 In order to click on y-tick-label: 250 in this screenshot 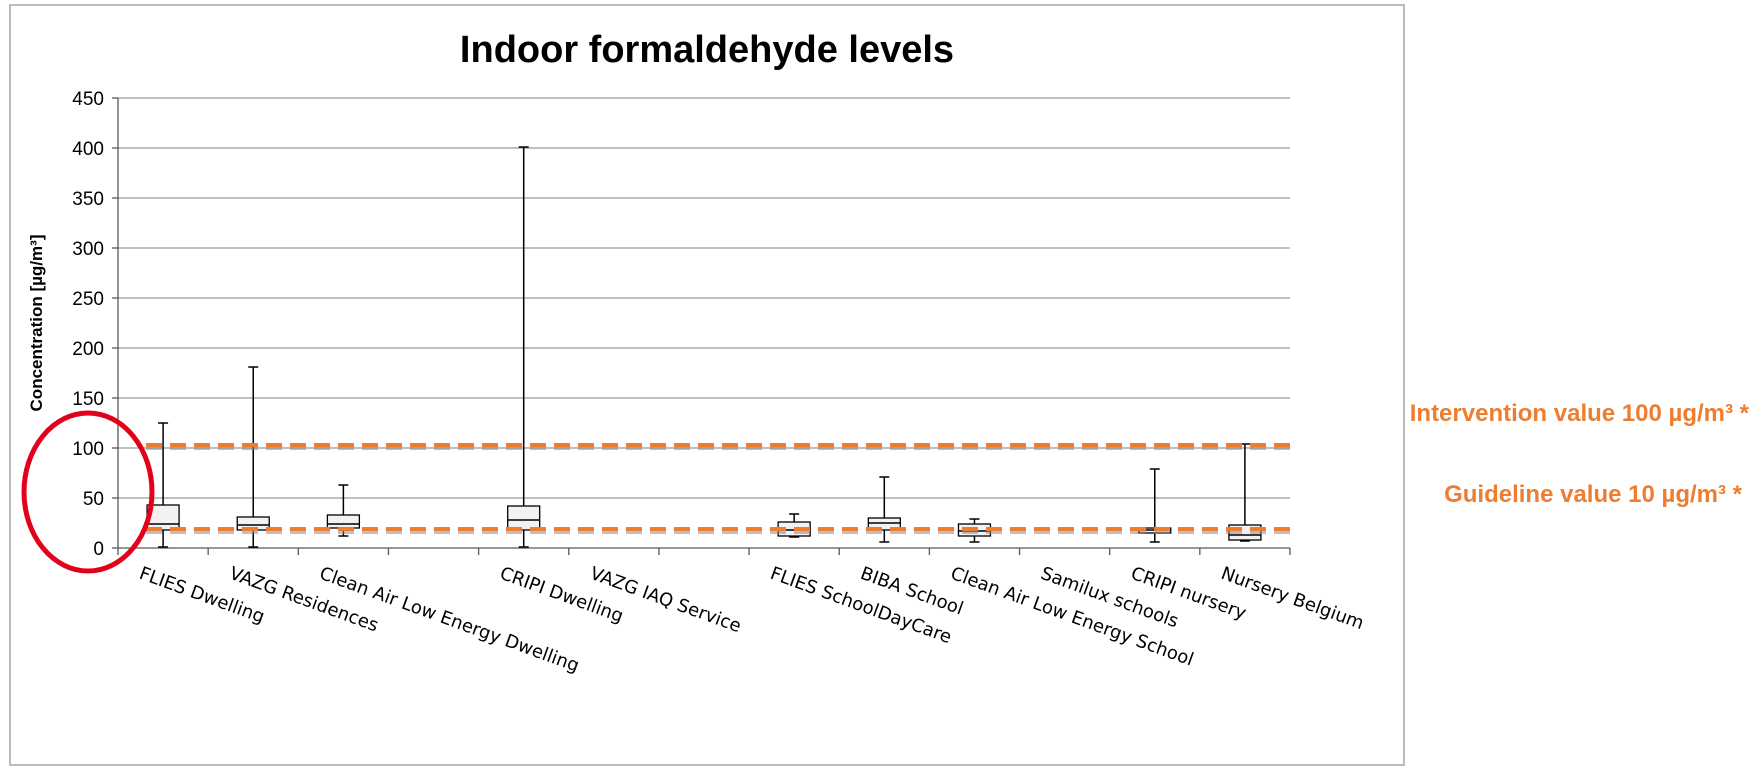, I will do `click(88, 299)`.